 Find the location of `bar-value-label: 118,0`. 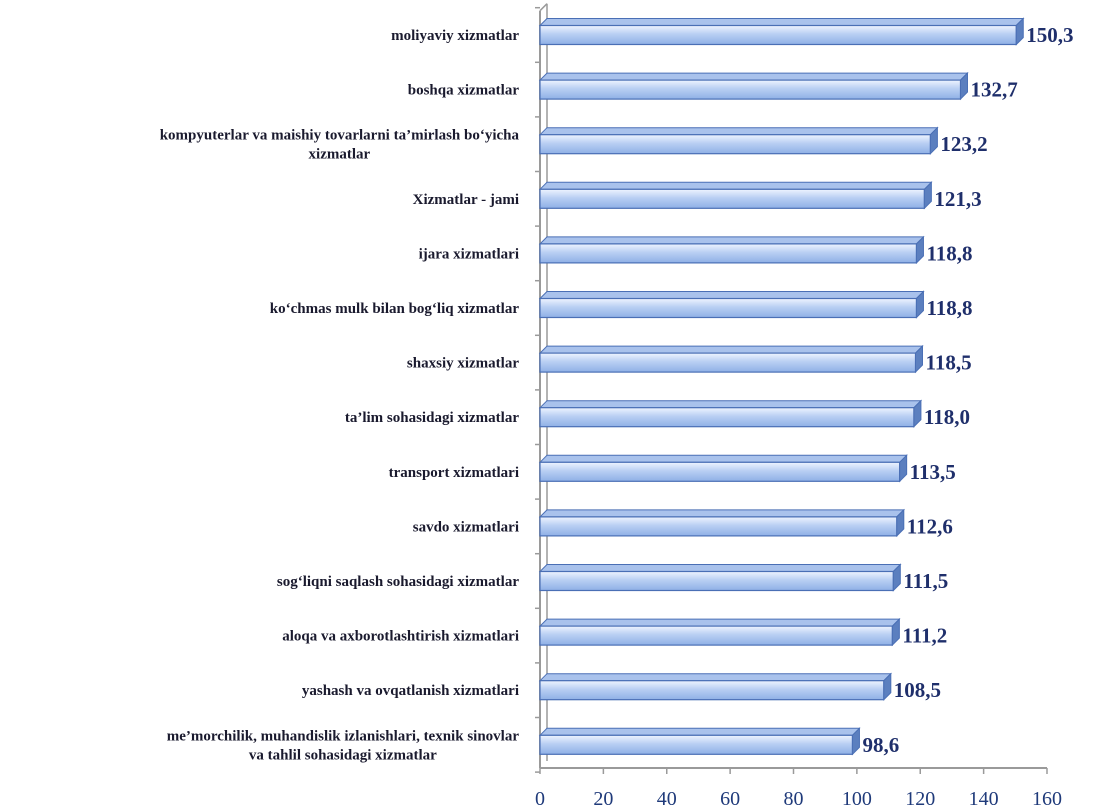

bar-value-label: 118,0 is located at coordinates (947, 417).